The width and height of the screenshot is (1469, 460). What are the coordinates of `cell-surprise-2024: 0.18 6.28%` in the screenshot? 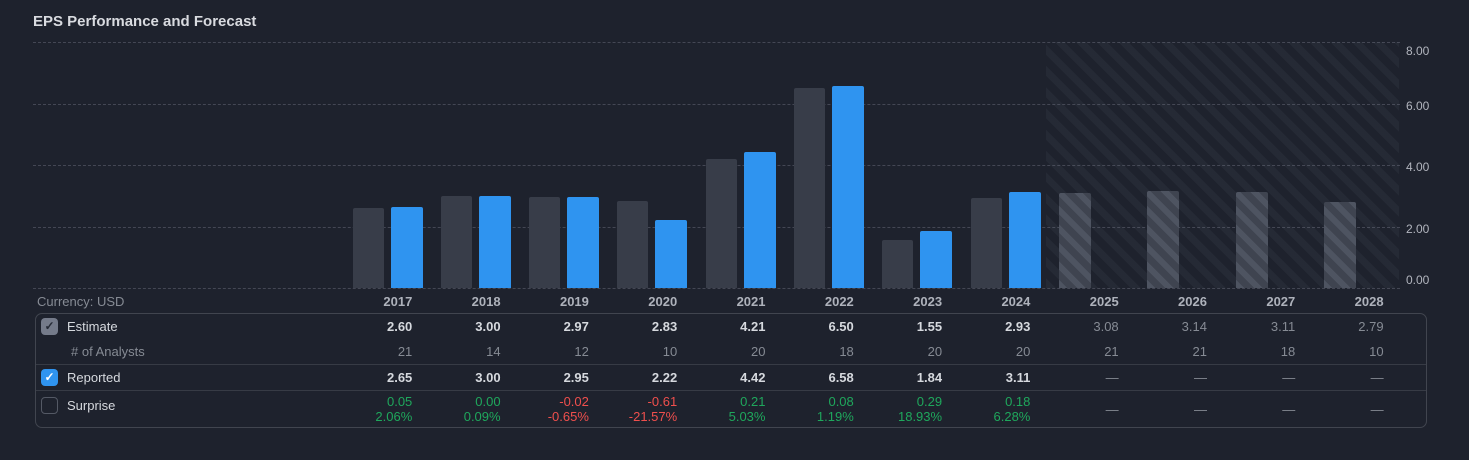 It's located at (1012, 409).